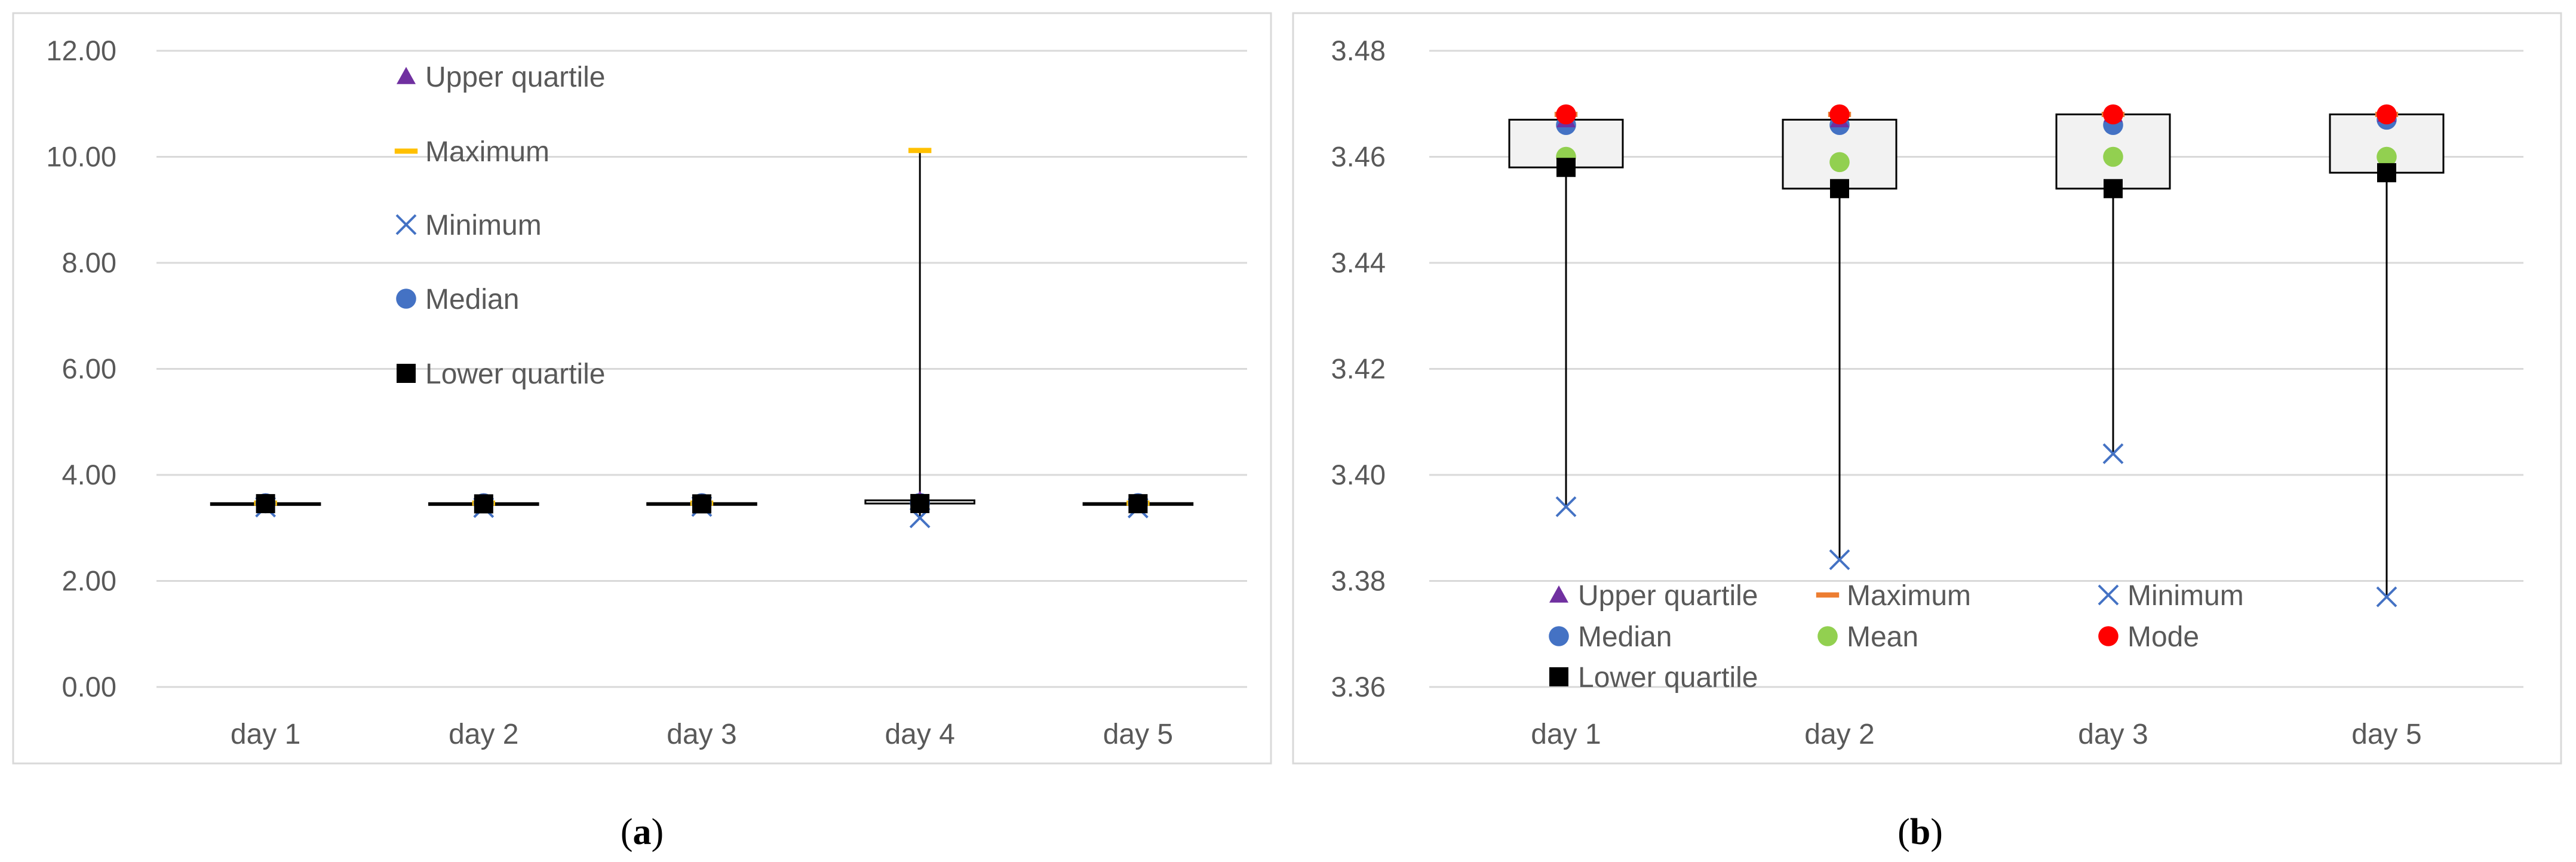 This screenshot has height=862, width=2576. Describe the element at coordinates (81, 50) in the screenshot. I see `y-tick-label: 12.00` at that location.